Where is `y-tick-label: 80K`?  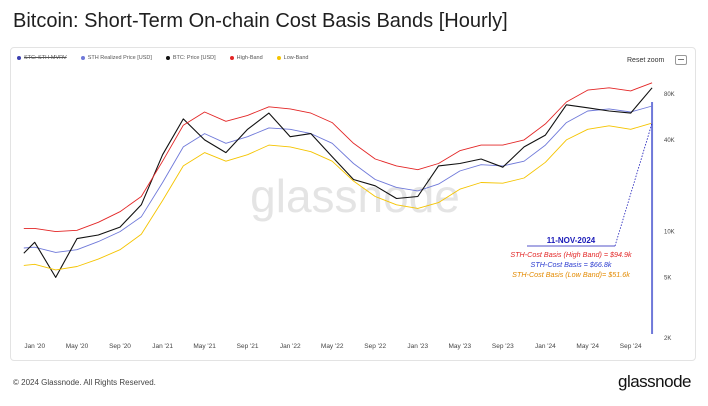 y-tick-label: 80K is located at coordinates (669, 95).